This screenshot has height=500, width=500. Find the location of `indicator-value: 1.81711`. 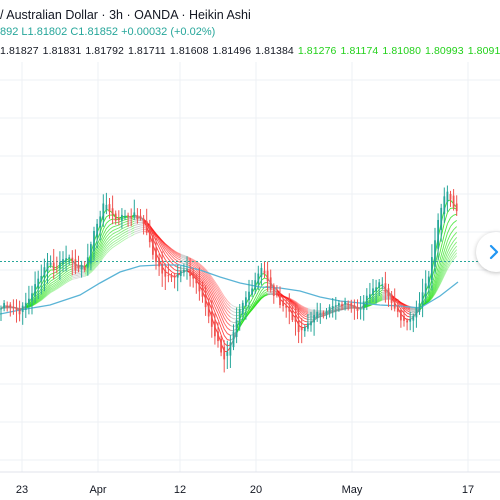

indicator-value: 1.81711 is located at coordinates (146, 51).